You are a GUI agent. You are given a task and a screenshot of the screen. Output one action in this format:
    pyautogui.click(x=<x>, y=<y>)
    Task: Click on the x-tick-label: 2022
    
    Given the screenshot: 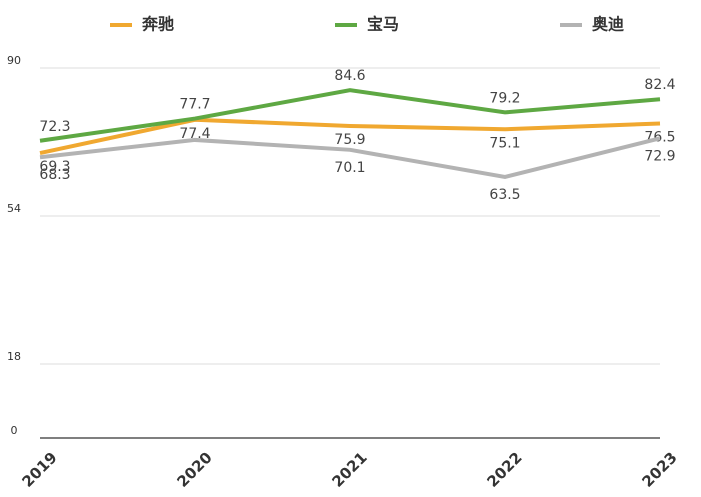 What is the action you would take?
    pyautogui.click(x=505, y=470)
    